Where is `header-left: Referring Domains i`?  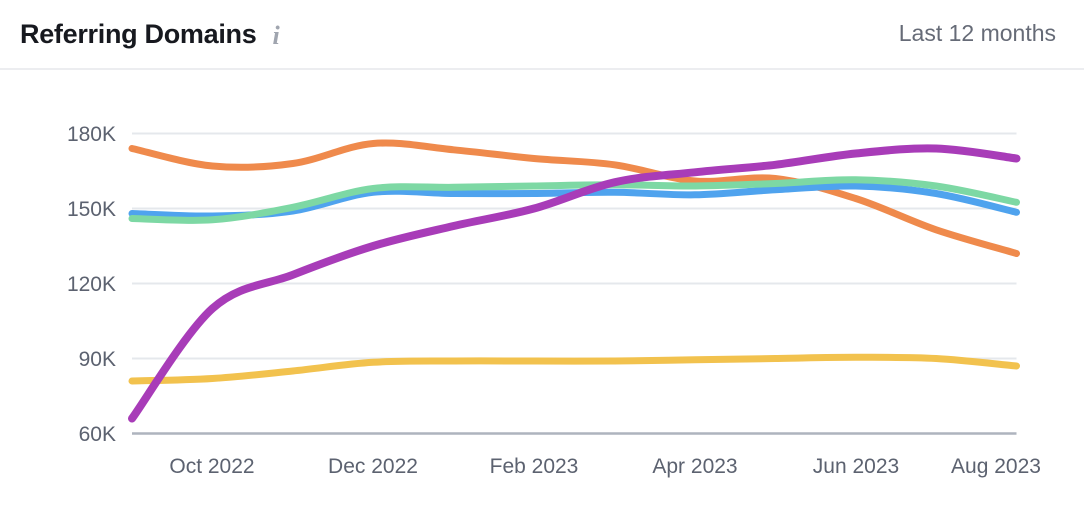 header-left: Referring Domains i is located at coordinates (150, 34).